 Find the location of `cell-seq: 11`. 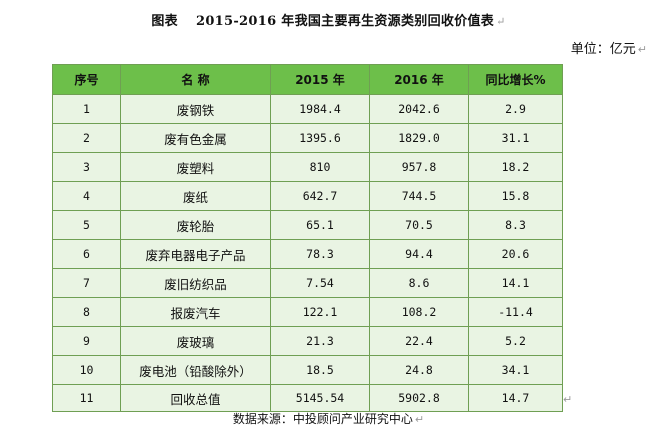

cell-seq: 11 is located at coordinates (86, 398).